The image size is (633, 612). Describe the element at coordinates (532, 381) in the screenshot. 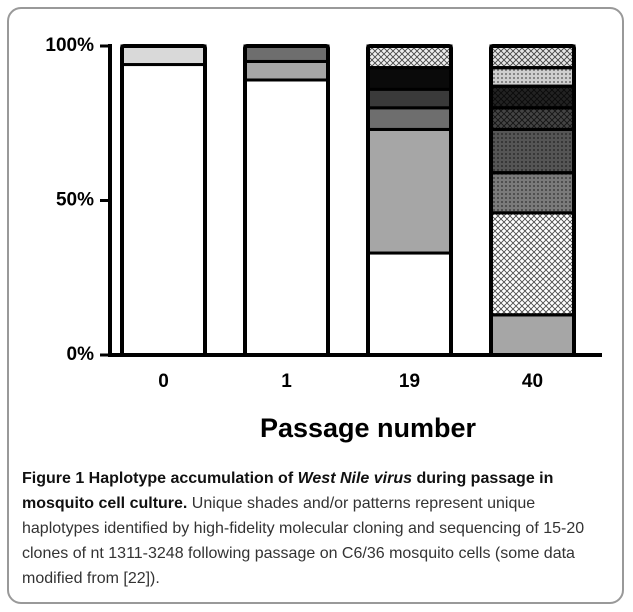

I see `x-tick-label: 40` at that location.